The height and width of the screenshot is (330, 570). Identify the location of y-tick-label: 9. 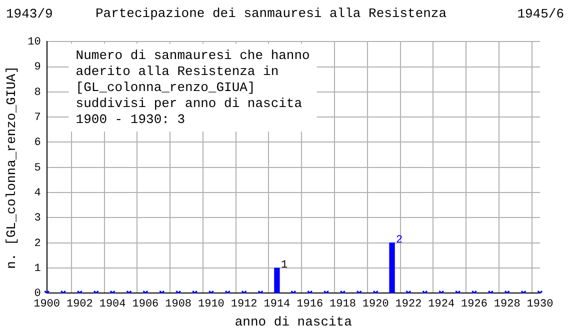
(37, 68).